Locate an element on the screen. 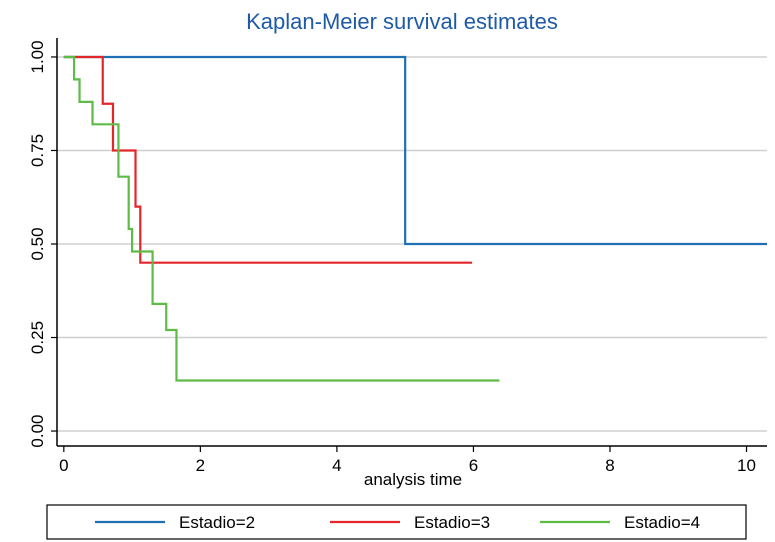 This screenshot has width=775, height=542. y-tick-label: 0.00 is located at coordinates (37, 430).